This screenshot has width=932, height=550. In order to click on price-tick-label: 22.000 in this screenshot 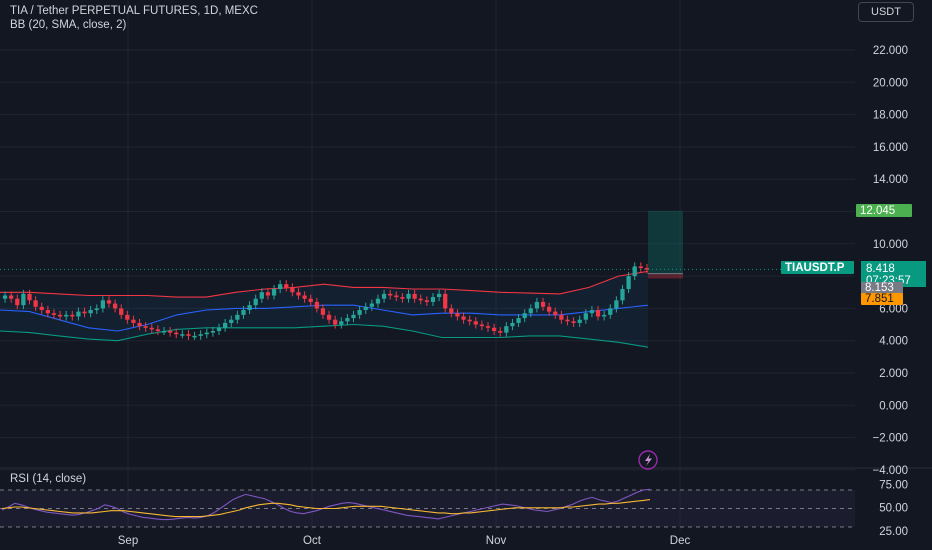, I will do `click(890, 51)`.